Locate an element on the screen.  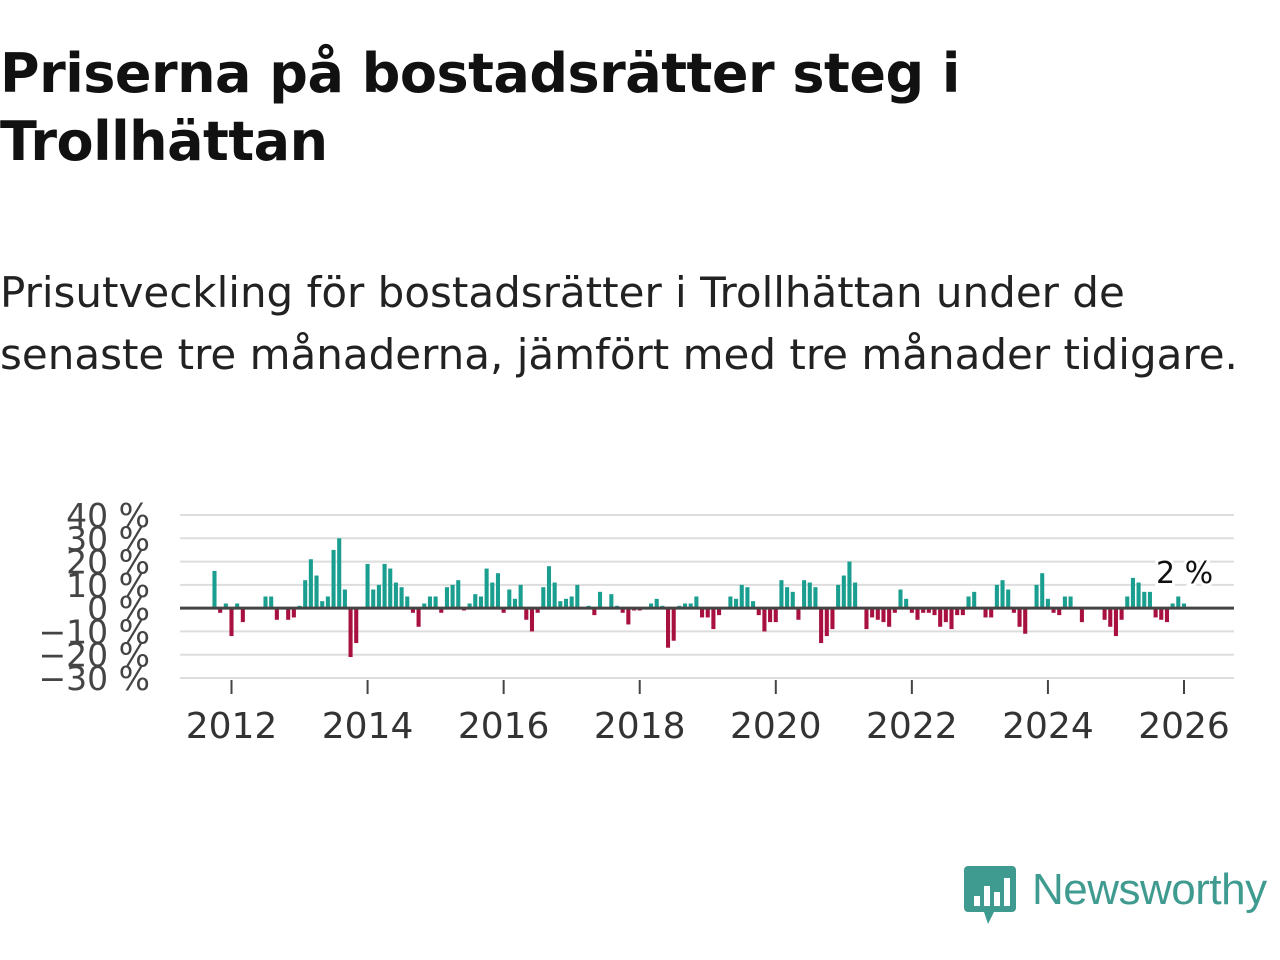
newsworthy-logo: Newsworthy is located at coordinates (1122, 896).